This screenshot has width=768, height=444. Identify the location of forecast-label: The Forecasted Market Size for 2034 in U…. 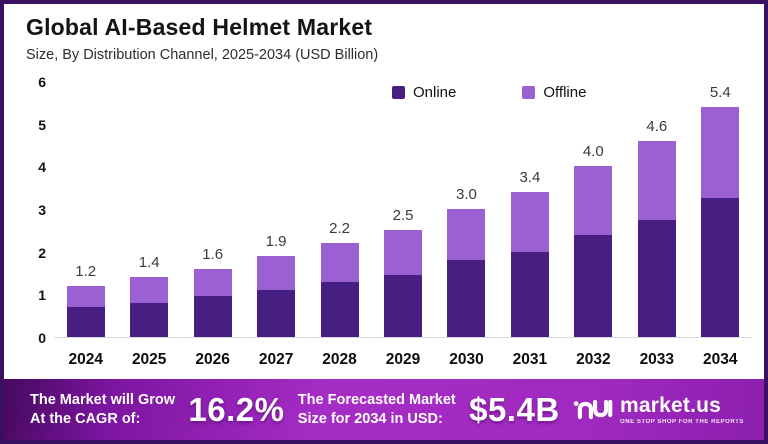
(377, 410).